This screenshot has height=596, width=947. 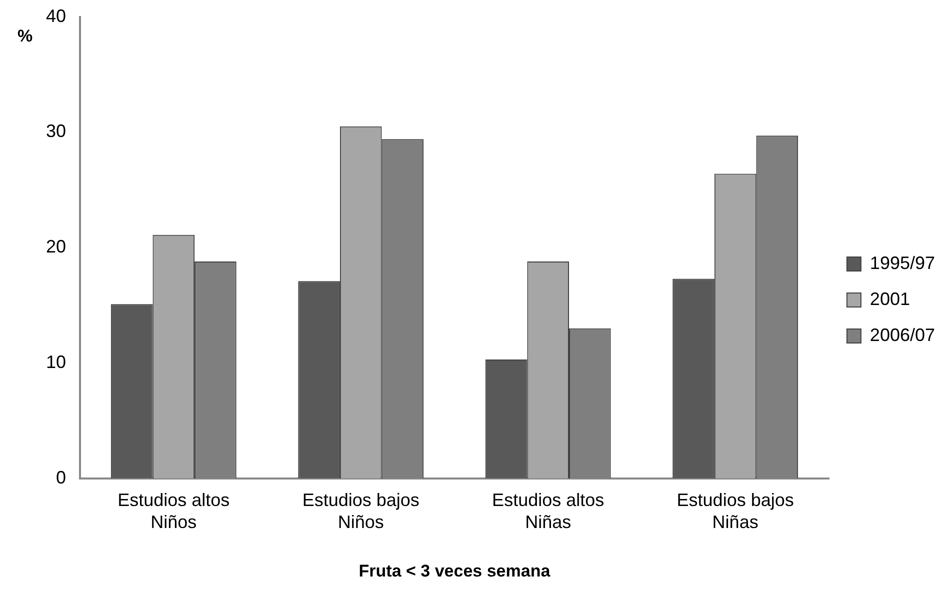 I want to click on legend-label: 2006/07, so click(x=903, y=334).